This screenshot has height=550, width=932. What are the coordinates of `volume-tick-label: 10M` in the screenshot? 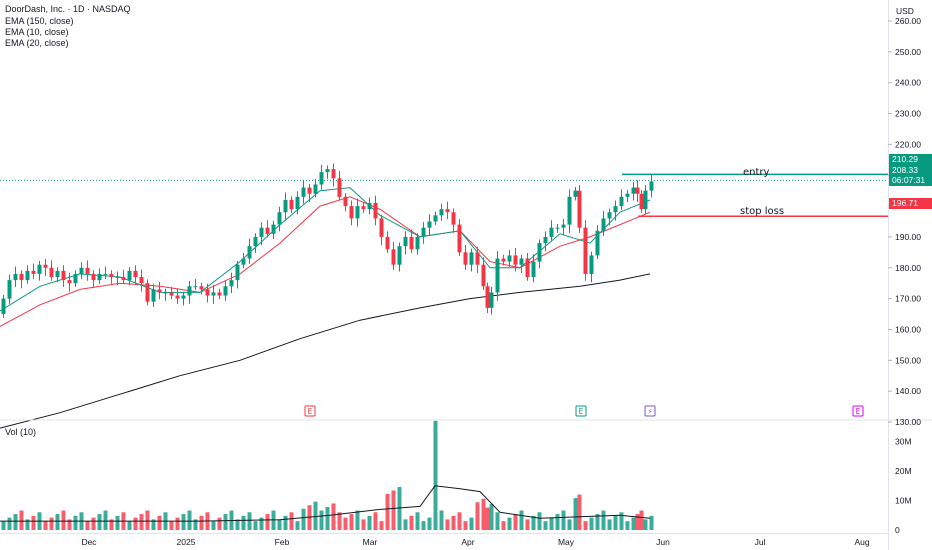 It's located at (903, 501).